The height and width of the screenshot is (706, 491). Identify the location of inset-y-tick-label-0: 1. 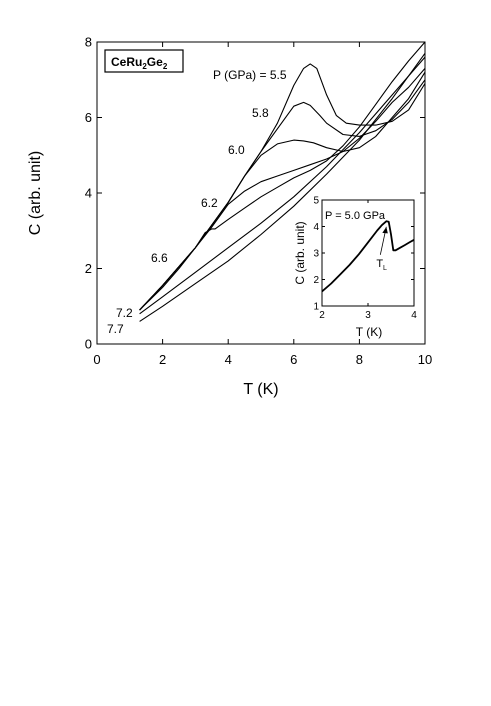
(316, 307).